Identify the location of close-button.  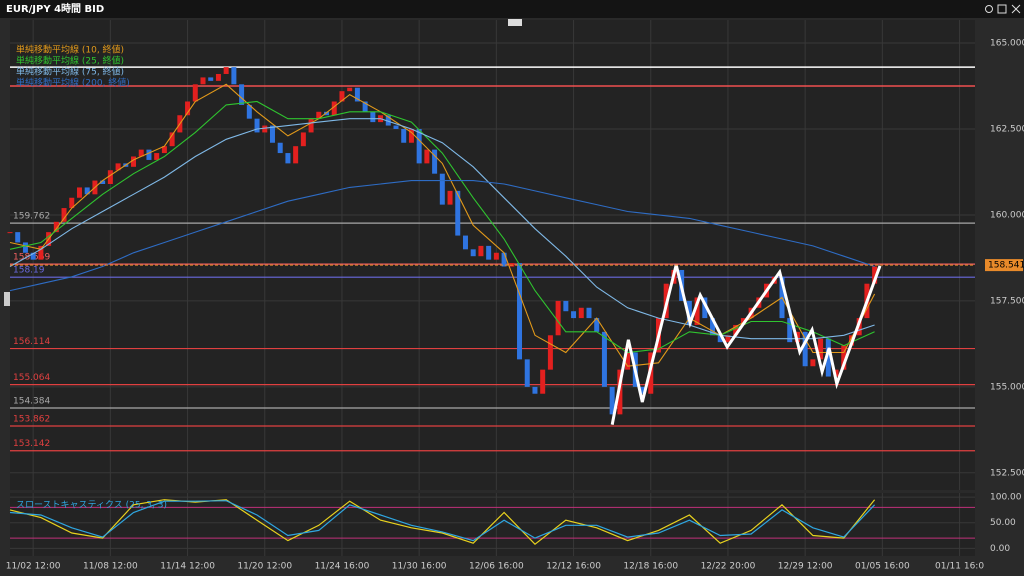
(1016, 9).